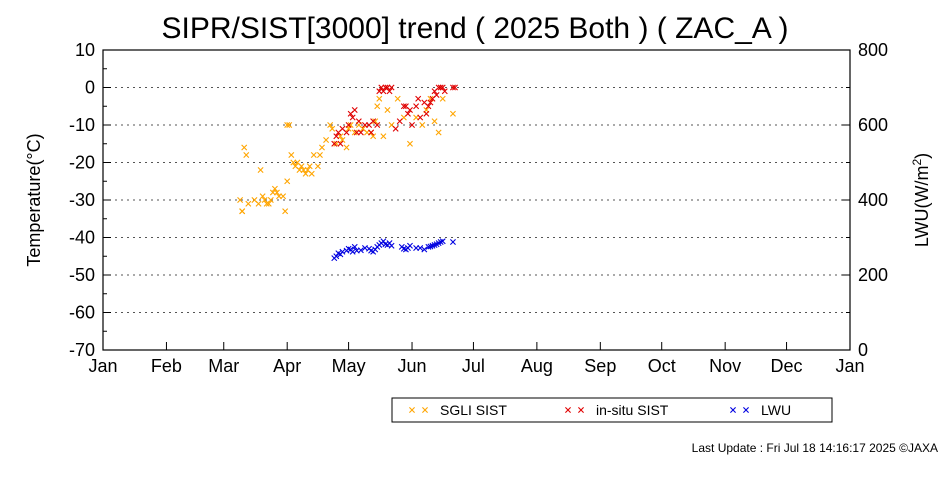  I want to click on y-tick-label: -30, so click(82, 200).